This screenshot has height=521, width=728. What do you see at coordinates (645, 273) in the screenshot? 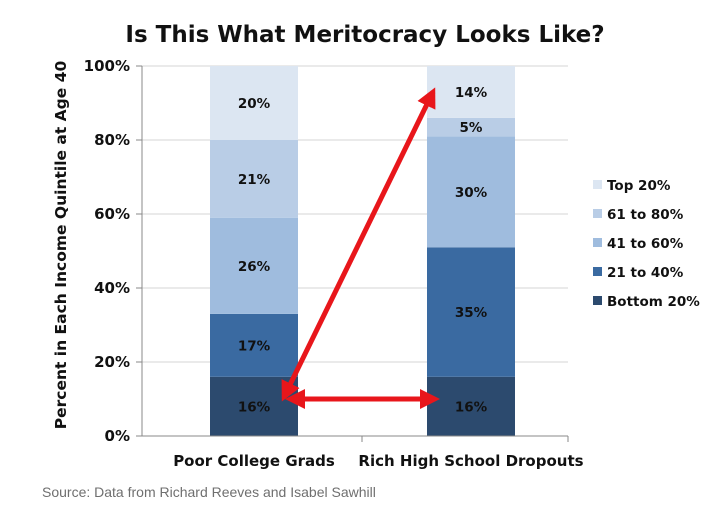
I see `legend-label: 21 to 40%` at bounding box center [645, 273].